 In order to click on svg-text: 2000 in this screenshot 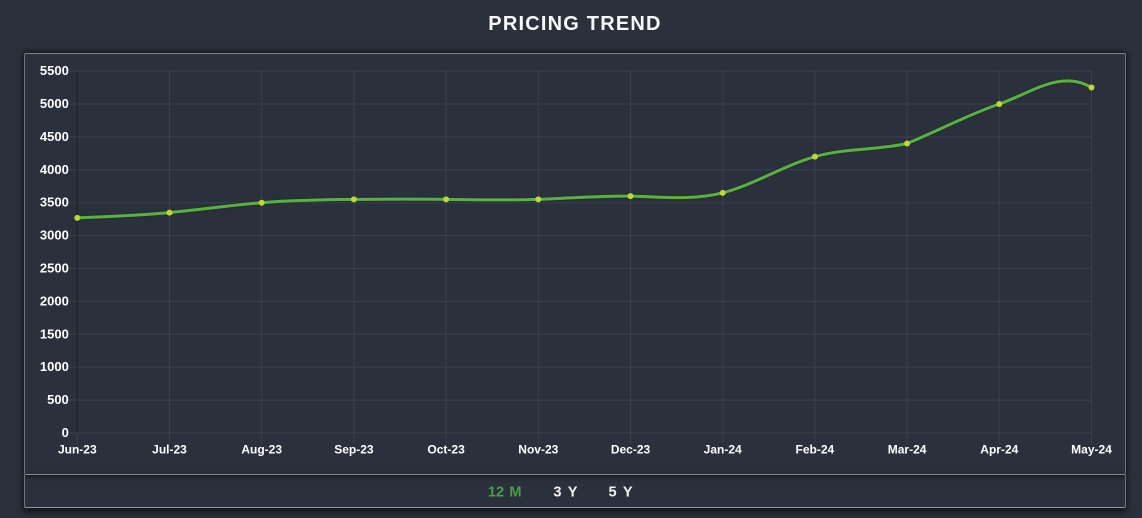, I will do `click(54, 300)`.